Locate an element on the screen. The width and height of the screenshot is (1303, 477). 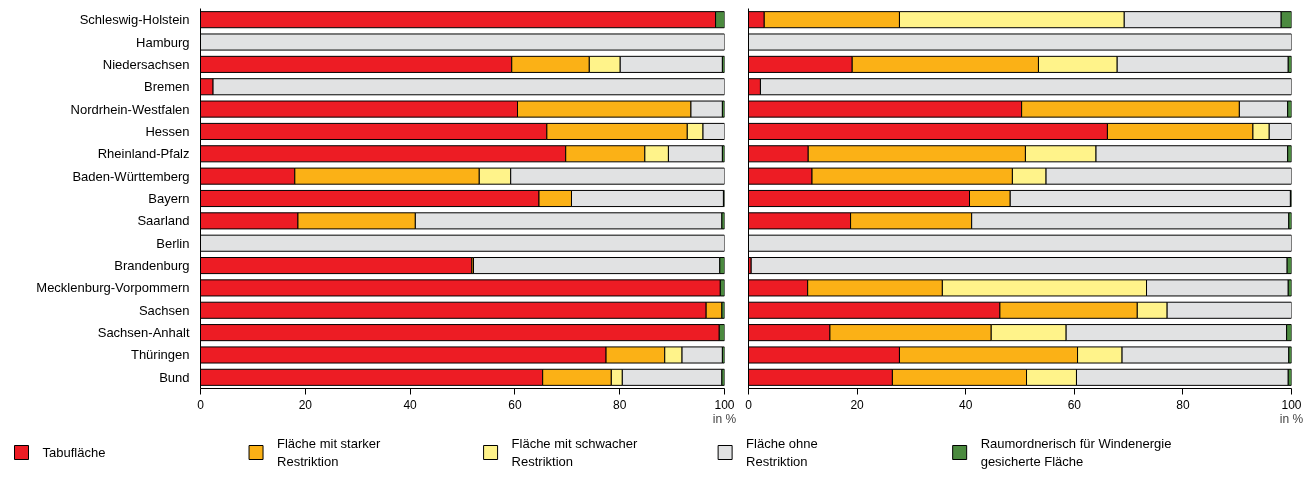
y-tick-label: Mecklenburg-Vorpommern is located at coordinates (113, 288).